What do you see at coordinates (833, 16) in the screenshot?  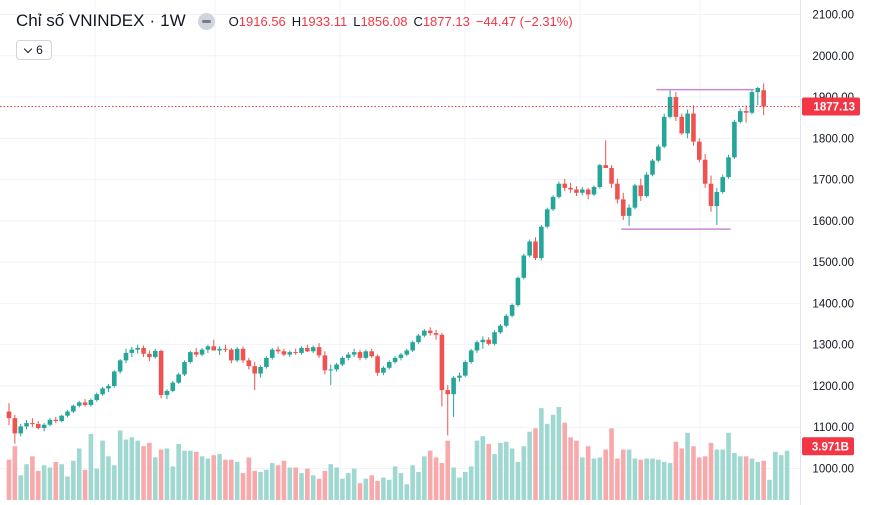 I see `y-tick-label: 2100.00` at bounding box center [833, 16].